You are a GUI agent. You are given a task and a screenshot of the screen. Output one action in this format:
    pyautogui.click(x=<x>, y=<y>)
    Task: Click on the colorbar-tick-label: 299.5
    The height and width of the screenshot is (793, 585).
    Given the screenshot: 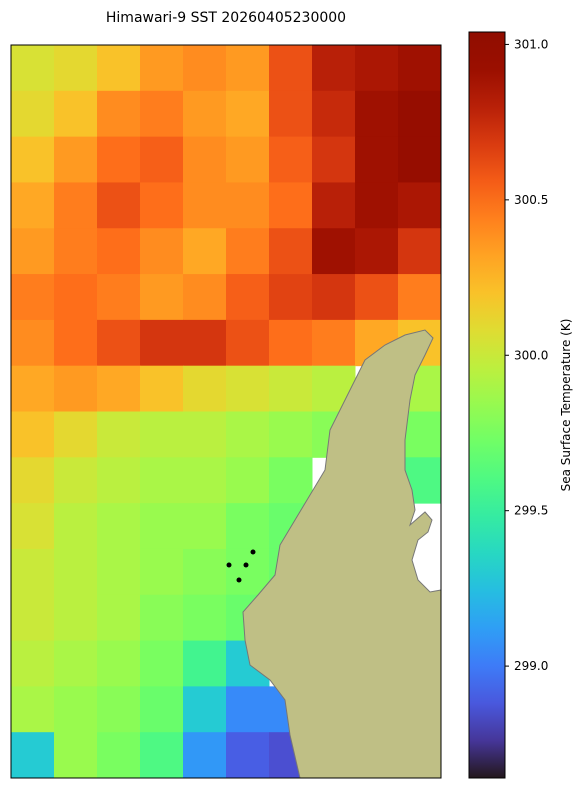 What is the action you would take?
    pyautogui.click(x=531, y=511)
    